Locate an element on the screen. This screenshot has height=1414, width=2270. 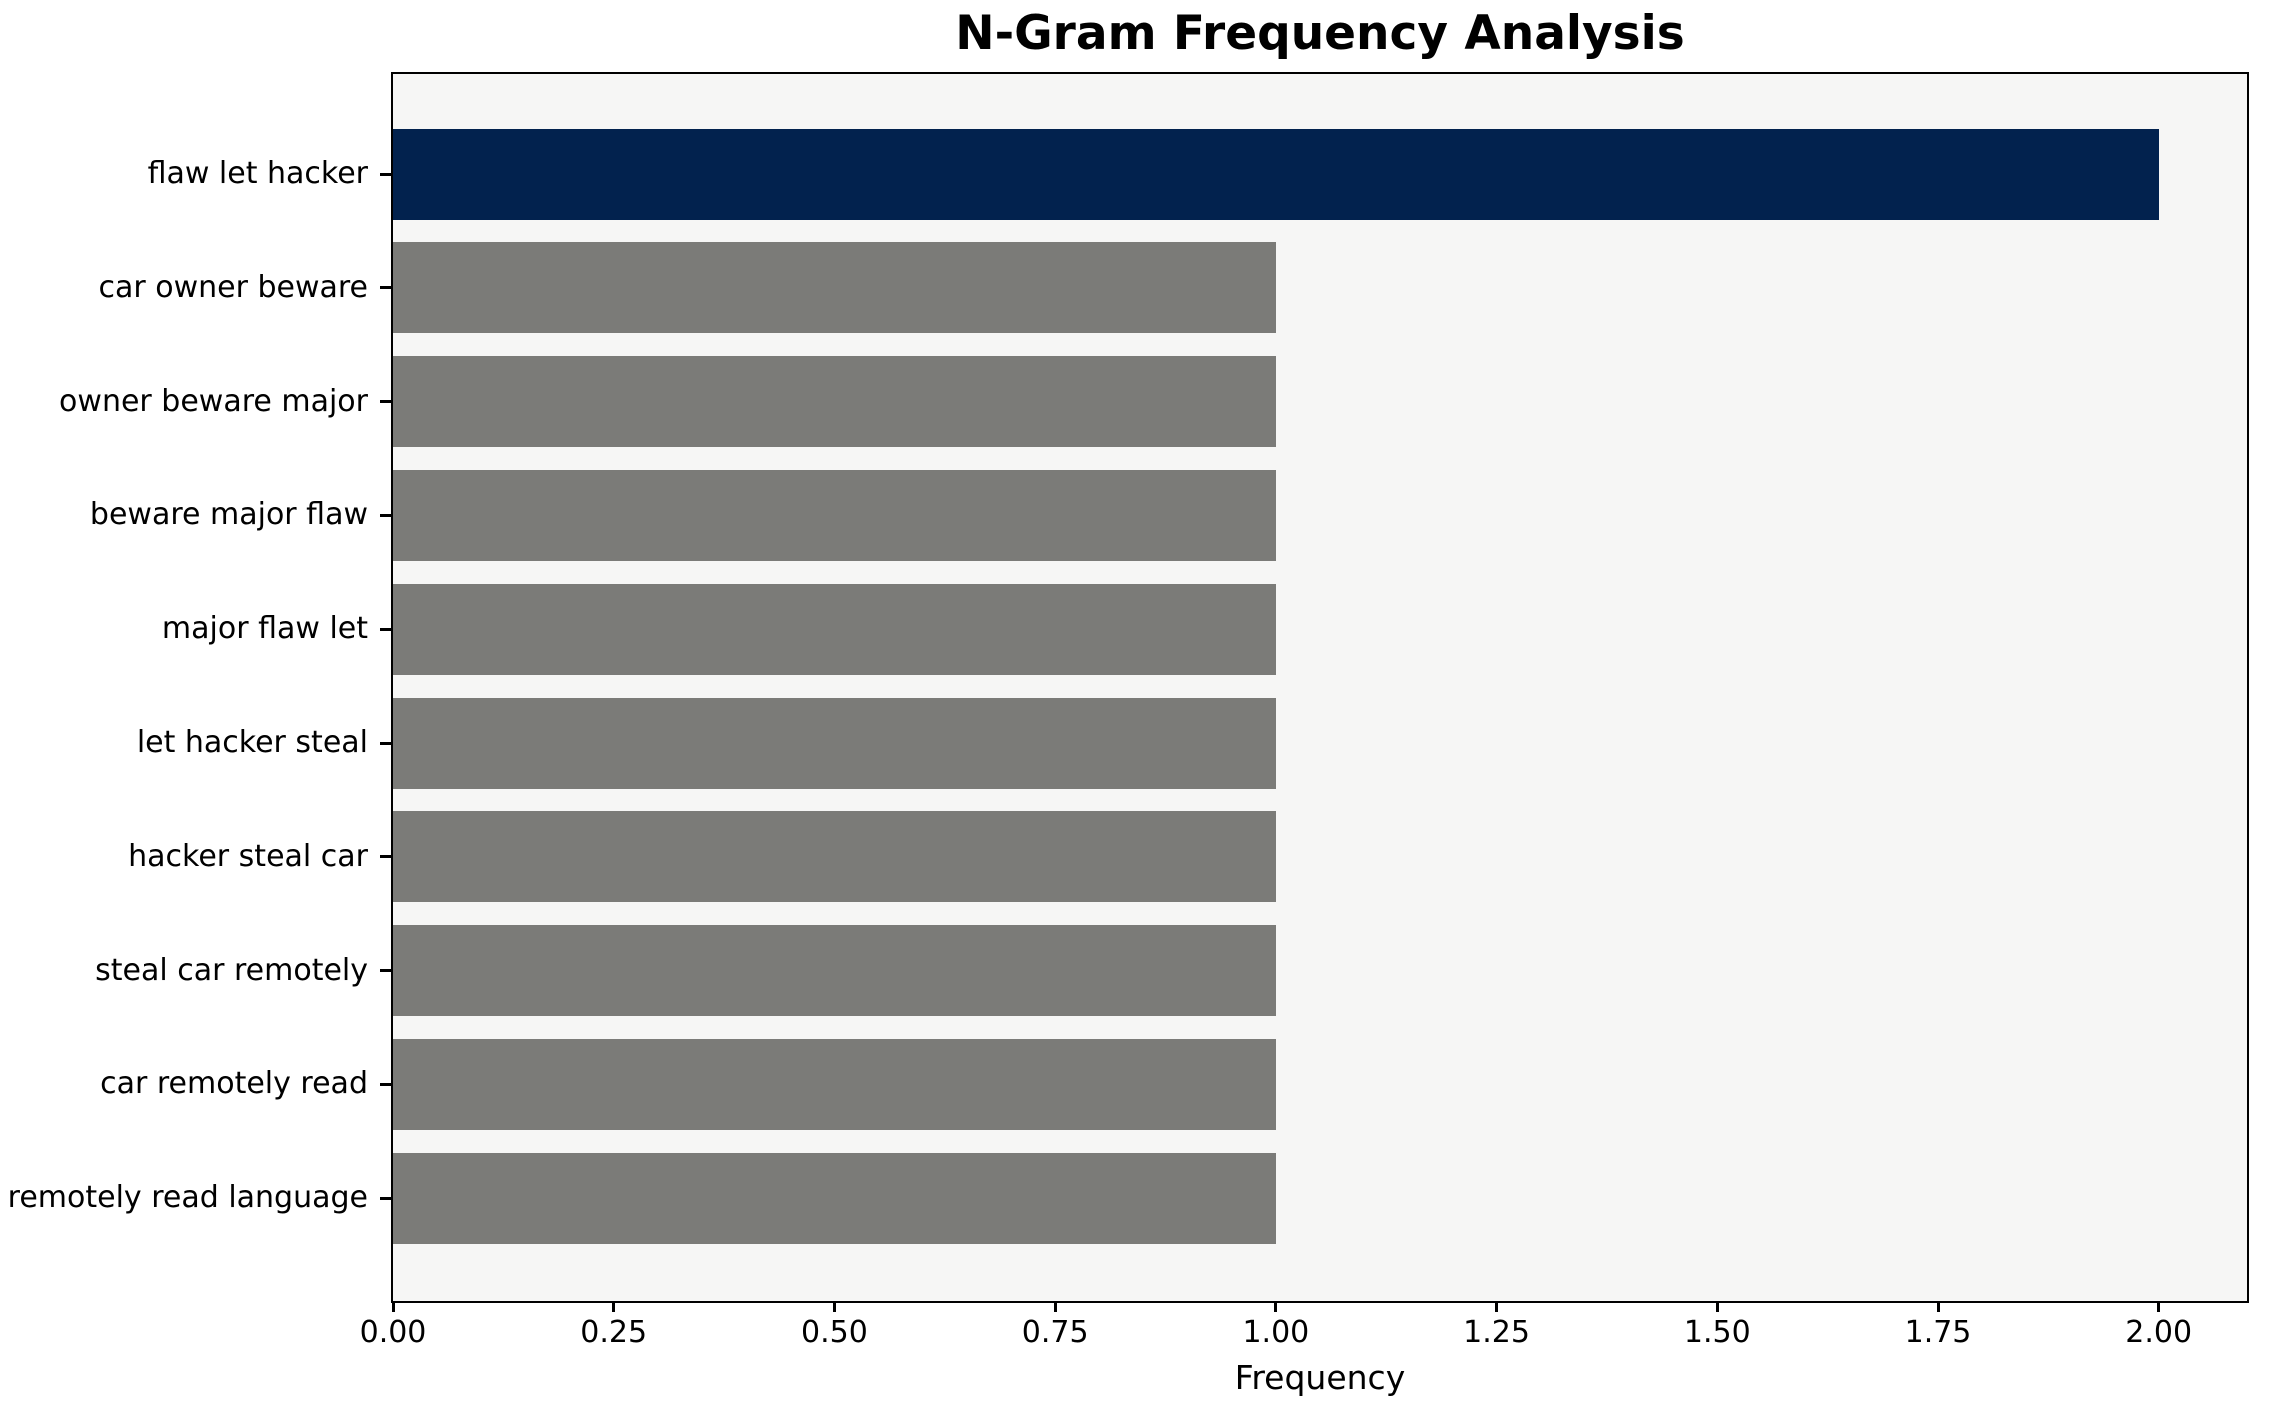
x-axis-label: Frequency is located at coordinates (1320, 1377).